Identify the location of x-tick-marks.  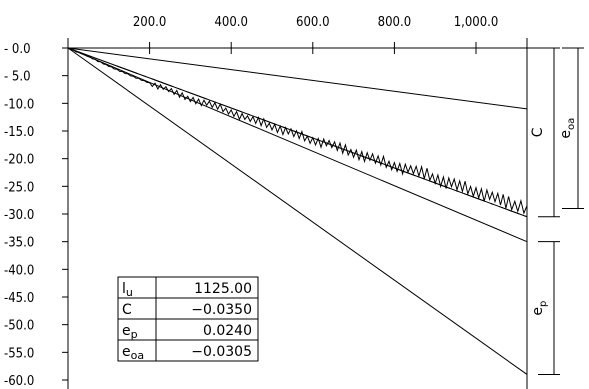
(313, 48).